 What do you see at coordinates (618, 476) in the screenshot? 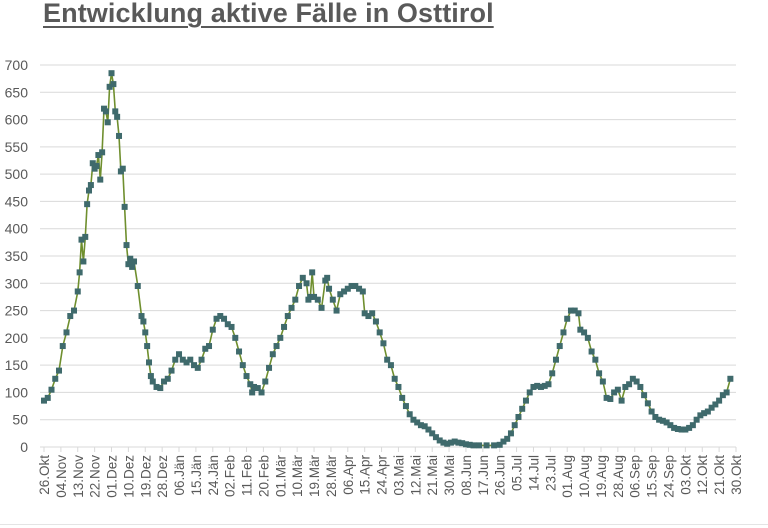
I see `x-tick-label: 28.Aug` at bounding box center [618, 476].